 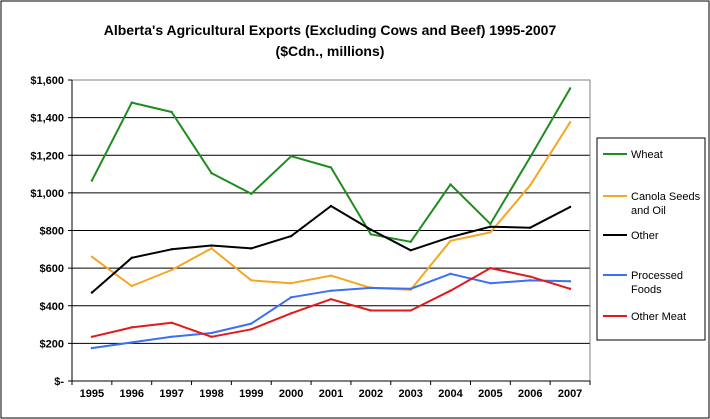 What do you see at coordinates (647, 155) in the screenshot?
I see `legend-label: Wheat` at bounding box center [647, 155].